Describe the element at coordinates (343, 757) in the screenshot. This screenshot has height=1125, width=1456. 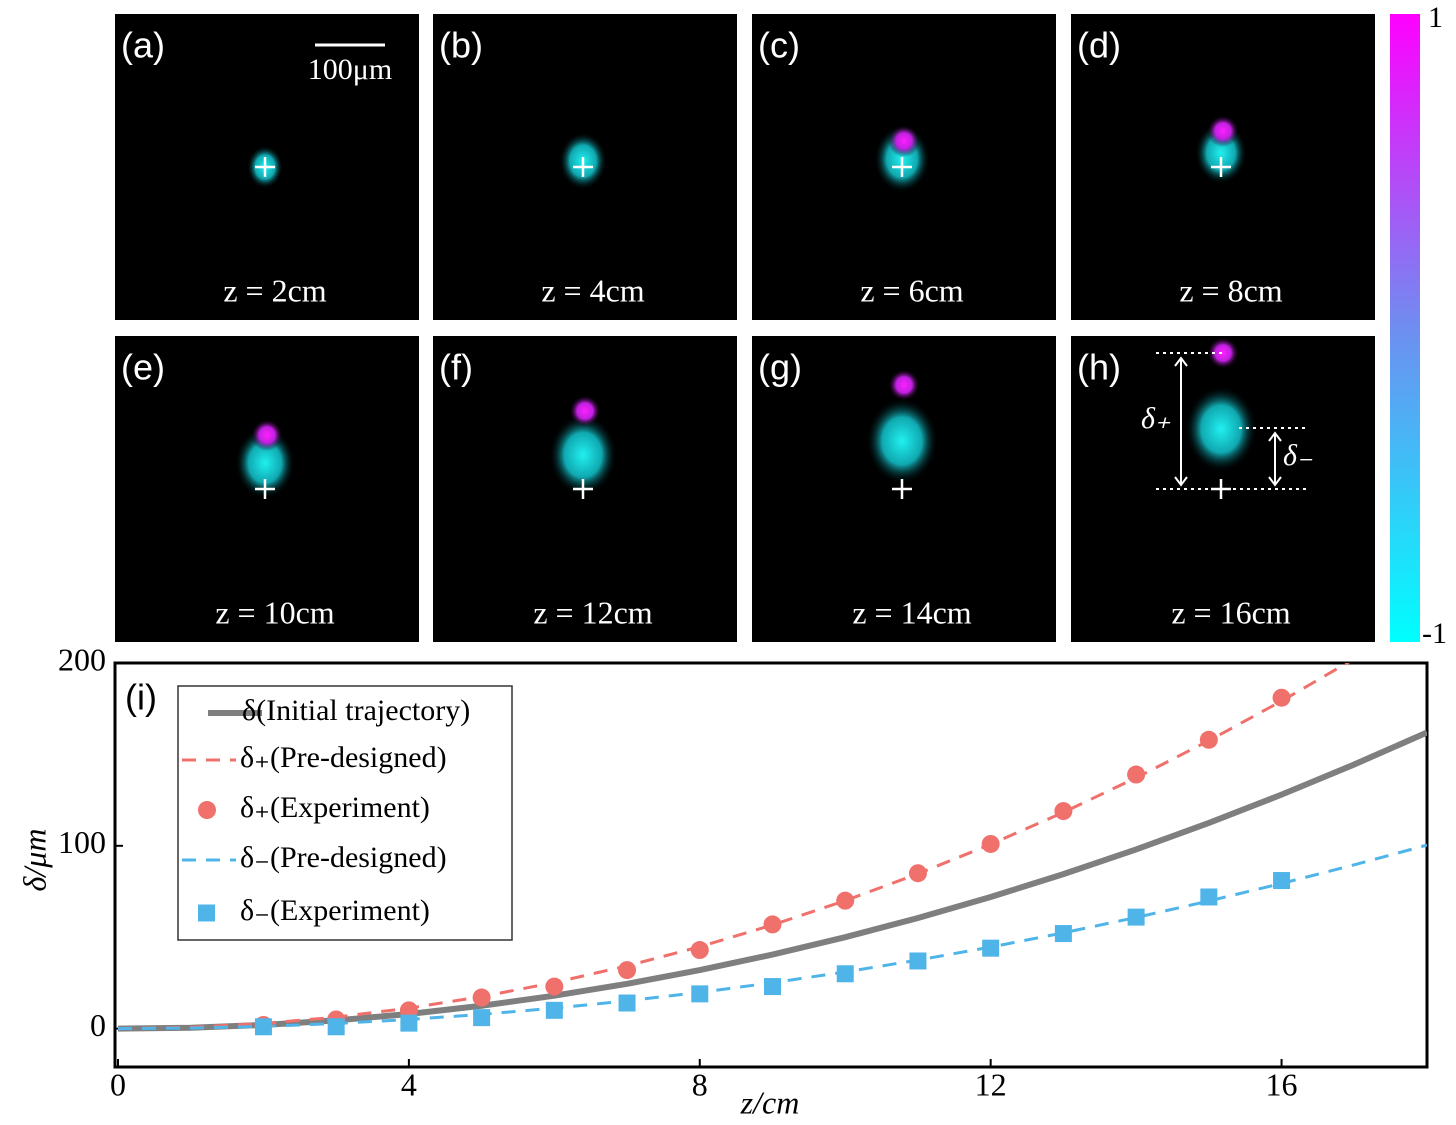
I see `legend-label: δ₊(Pre-designed)` at that location.